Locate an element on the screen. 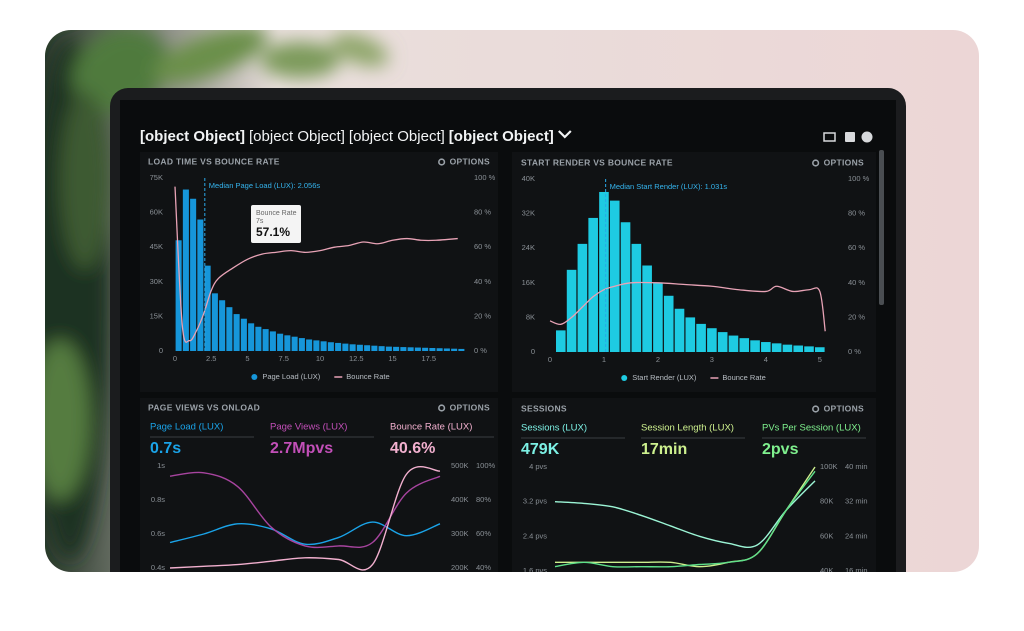 Image resolution: width=1024 pixels, height=631 pixels. stat-value: 17min is located at coordinates (664, 449).